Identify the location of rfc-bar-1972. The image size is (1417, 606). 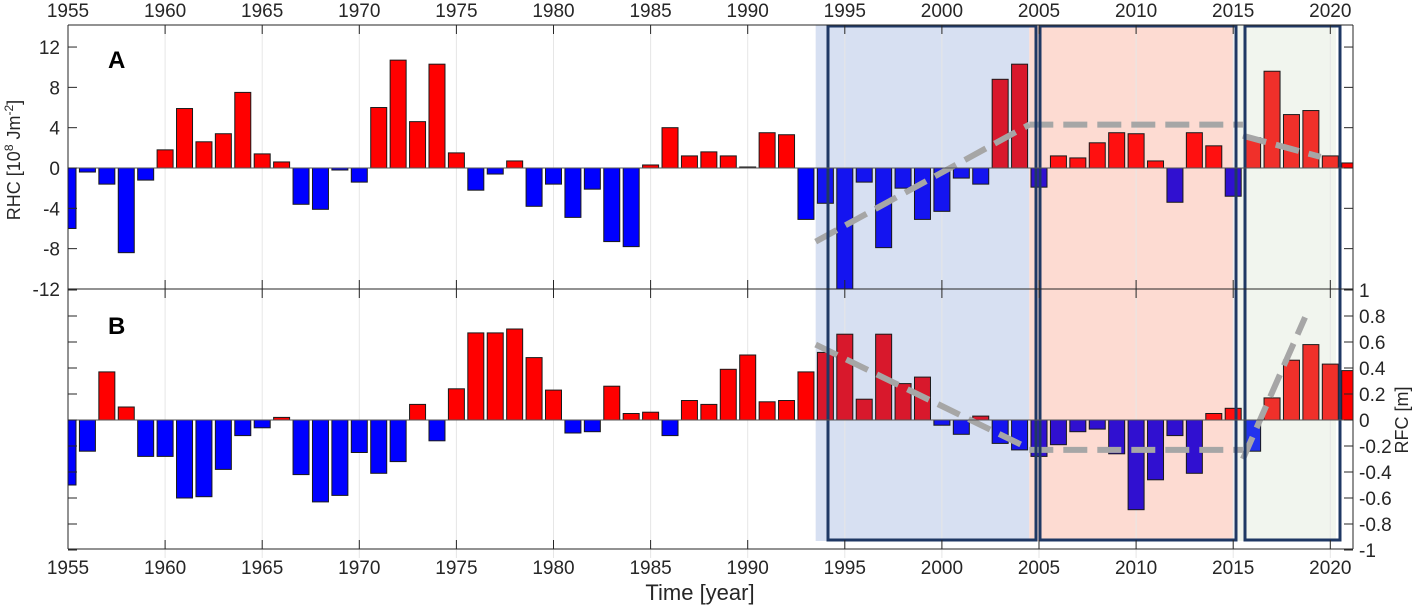
(398, 441).